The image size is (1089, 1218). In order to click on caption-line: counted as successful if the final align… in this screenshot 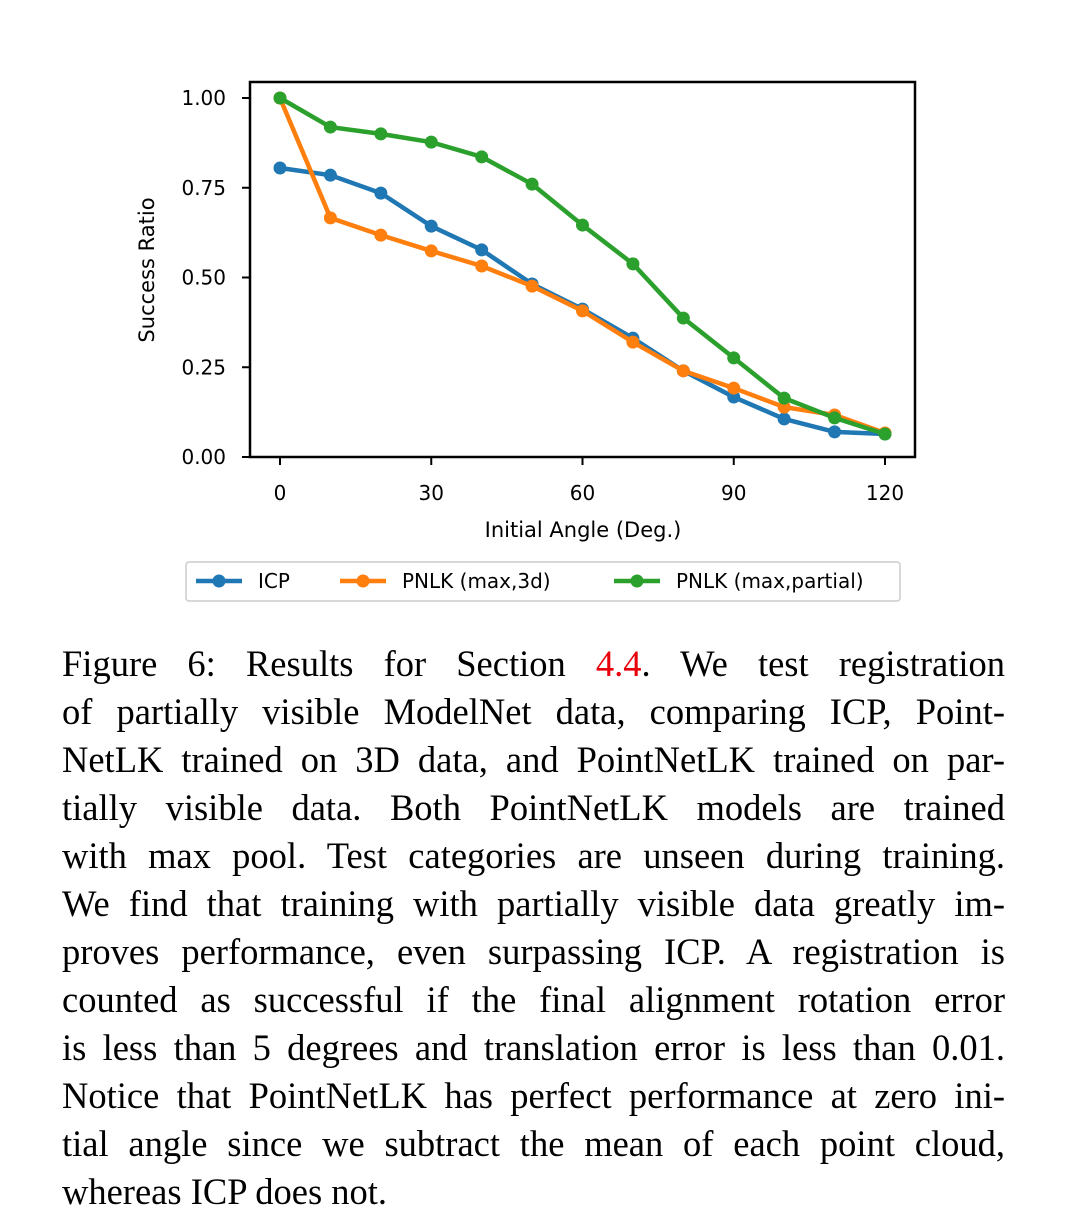, I will do `click(533, 999)`.